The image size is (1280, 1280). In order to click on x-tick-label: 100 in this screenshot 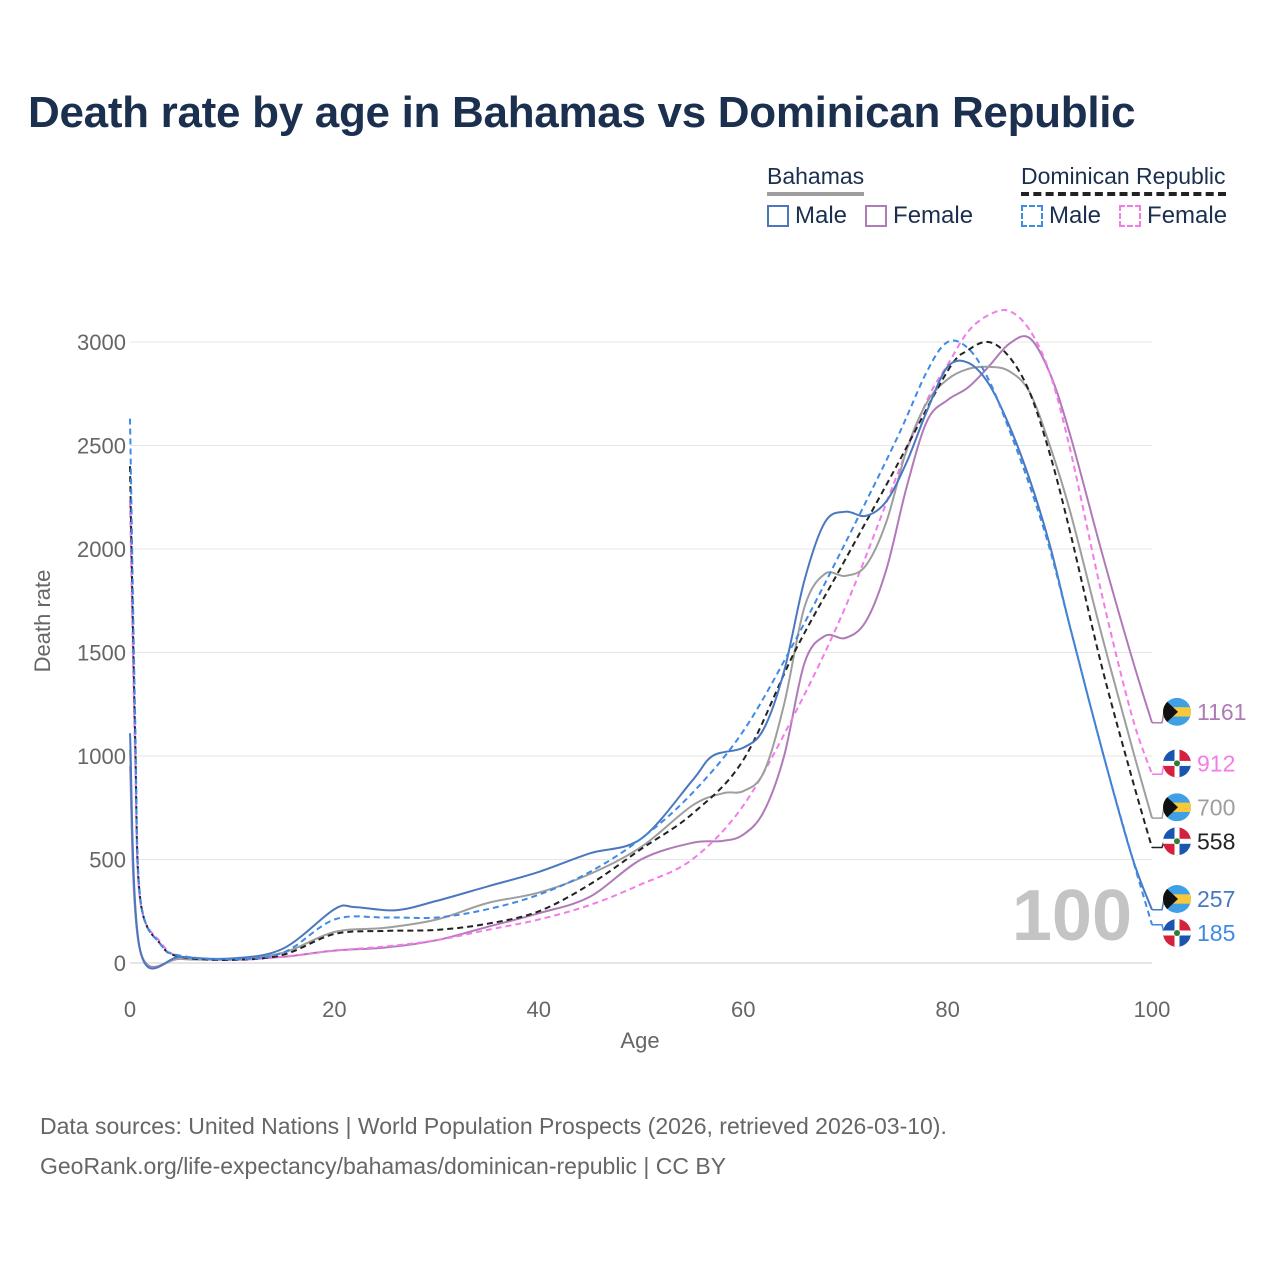, I will do `click(1152, 1009)`.